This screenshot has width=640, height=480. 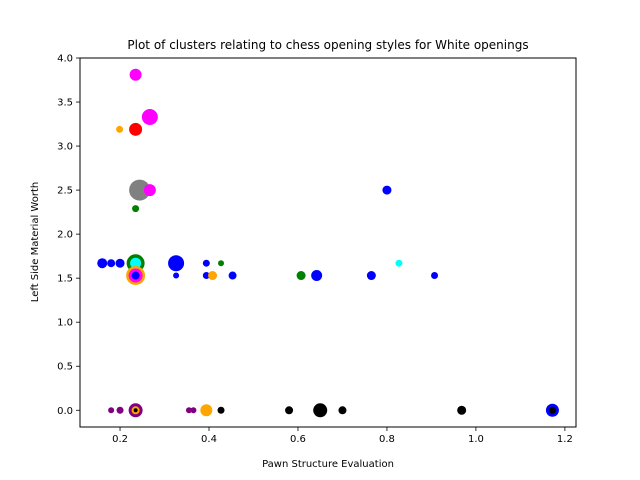 What do you see at coordinates (65, 147) in the screenshot?
I see `y-tick-label-6: 3.0` at bounding box center [65, 147].